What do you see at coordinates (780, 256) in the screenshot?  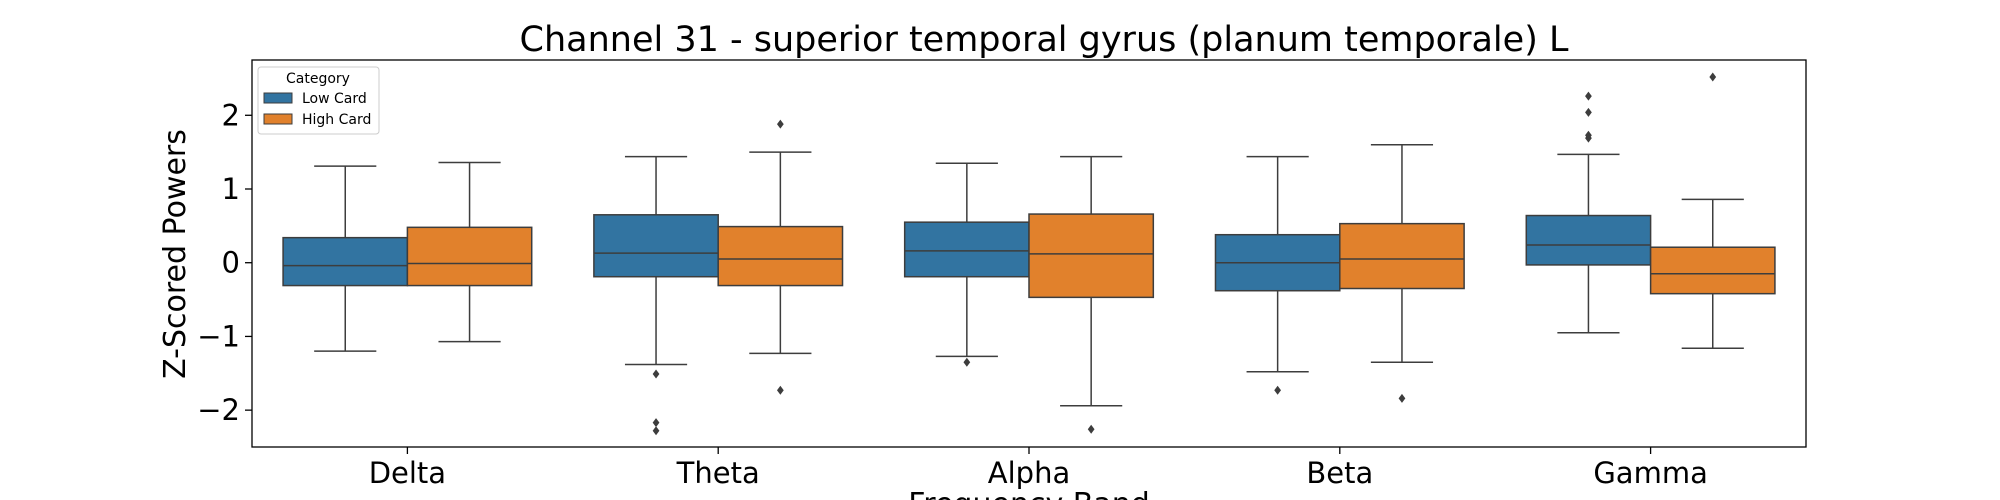 I see `box-high-card-theta` at bounding box center [780, 256].